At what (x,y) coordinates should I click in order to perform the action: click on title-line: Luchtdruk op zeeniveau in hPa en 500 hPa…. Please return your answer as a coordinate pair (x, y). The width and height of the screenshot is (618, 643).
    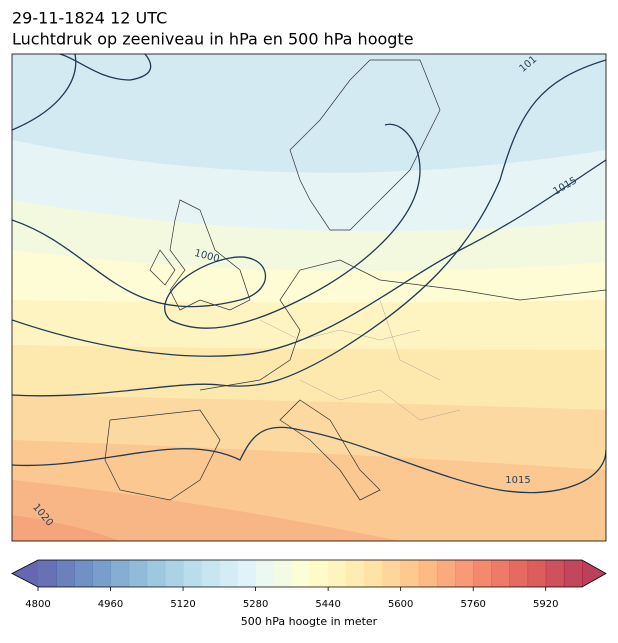
    Looking at the image, I should click on (213, 39).